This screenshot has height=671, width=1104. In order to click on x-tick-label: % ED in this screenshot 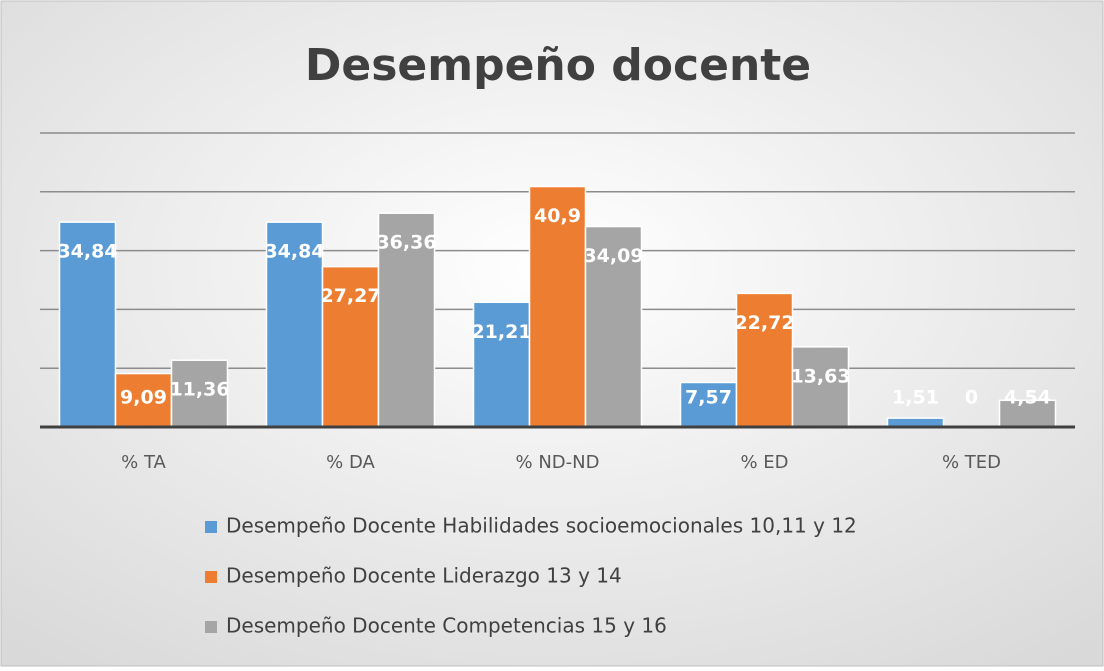, I will do `click(764, 462)`.